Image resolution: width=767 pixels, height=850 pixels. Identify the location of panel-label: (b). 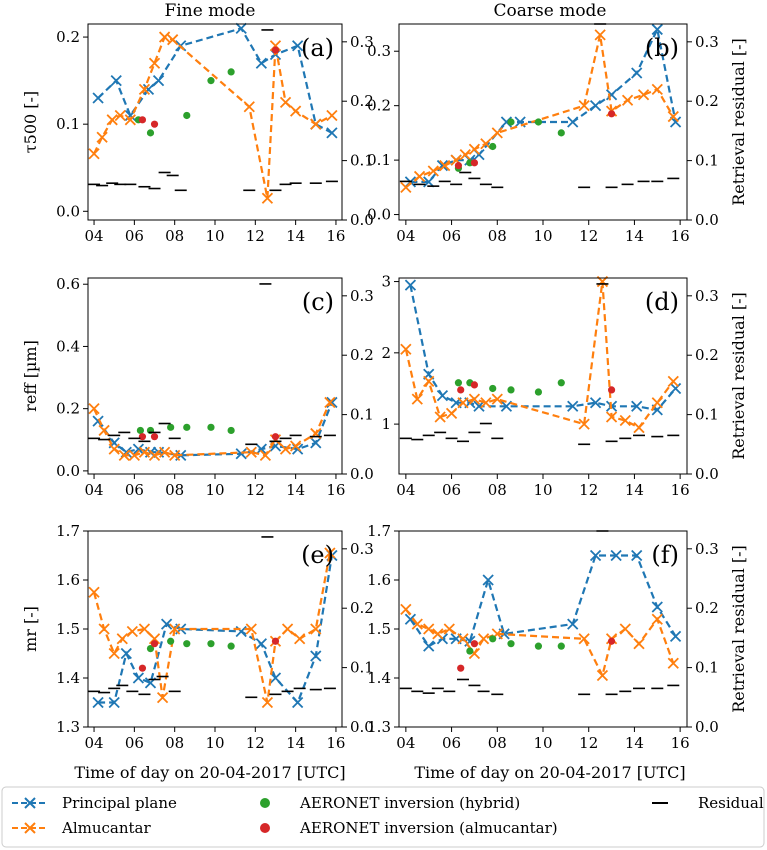
(662, 48).